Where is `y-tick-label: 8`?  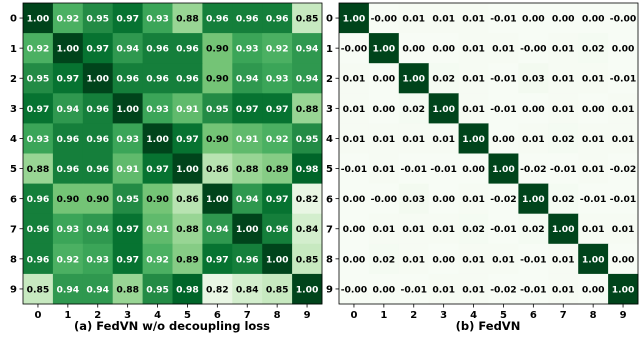 y-tick-label: 8 is located at coordinates (13, 259).